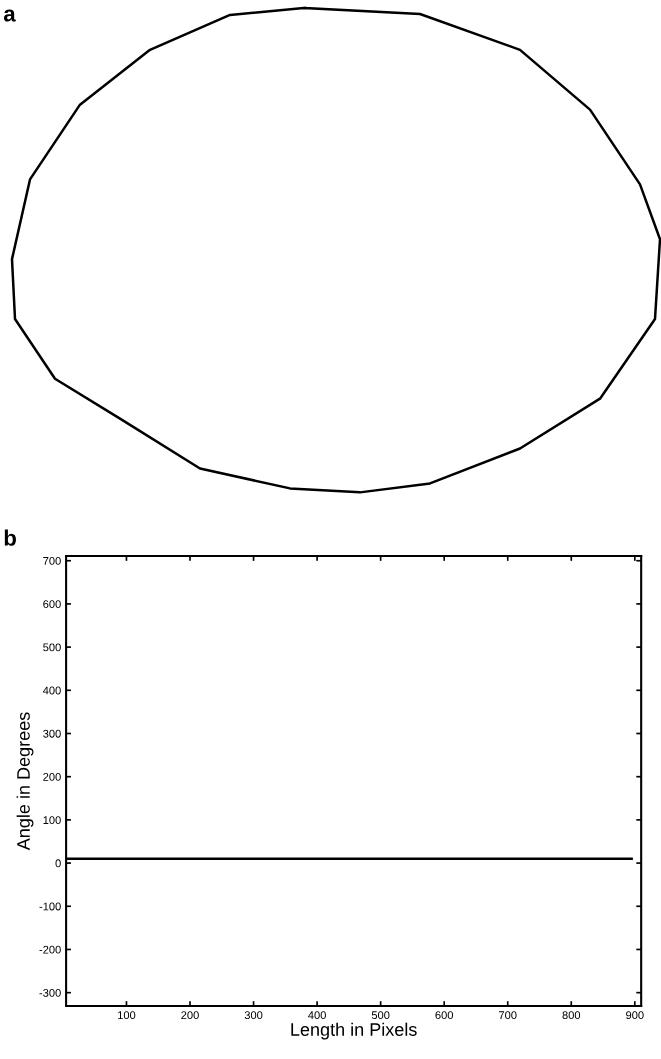 This screenshot has width=661, height=1059. I want to click on x-tick-label: 100, so click(127, 1015).